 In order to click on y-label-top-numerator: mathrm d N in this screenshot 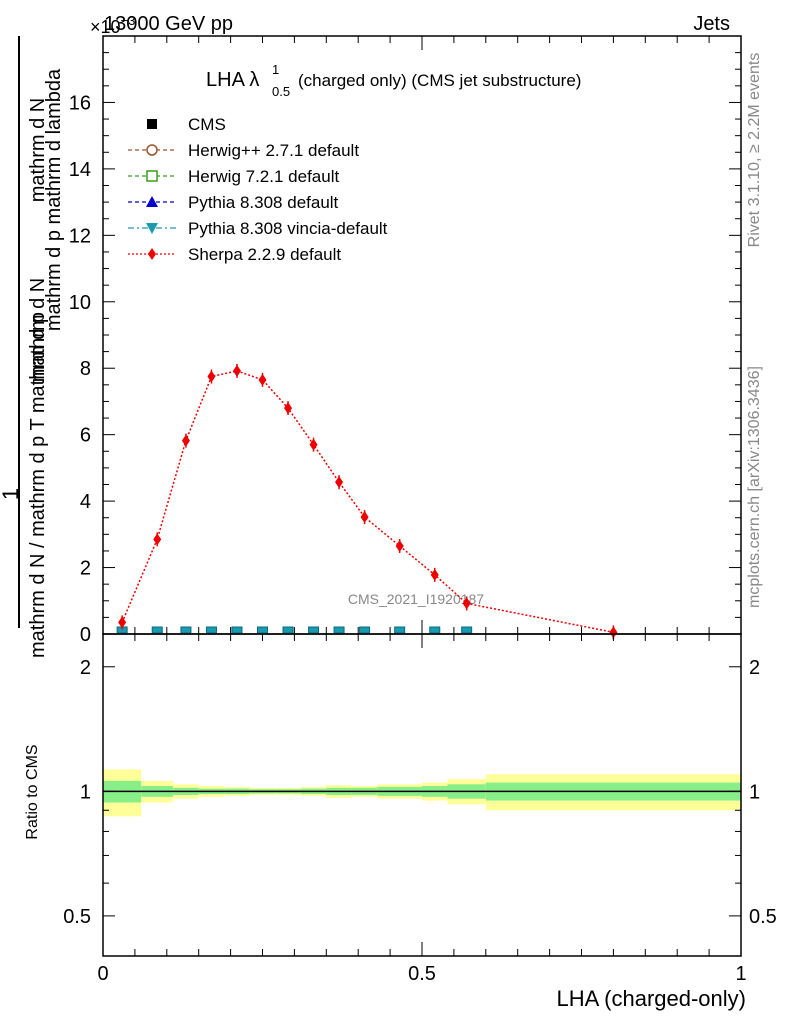, I will do `click(38, 150)`.